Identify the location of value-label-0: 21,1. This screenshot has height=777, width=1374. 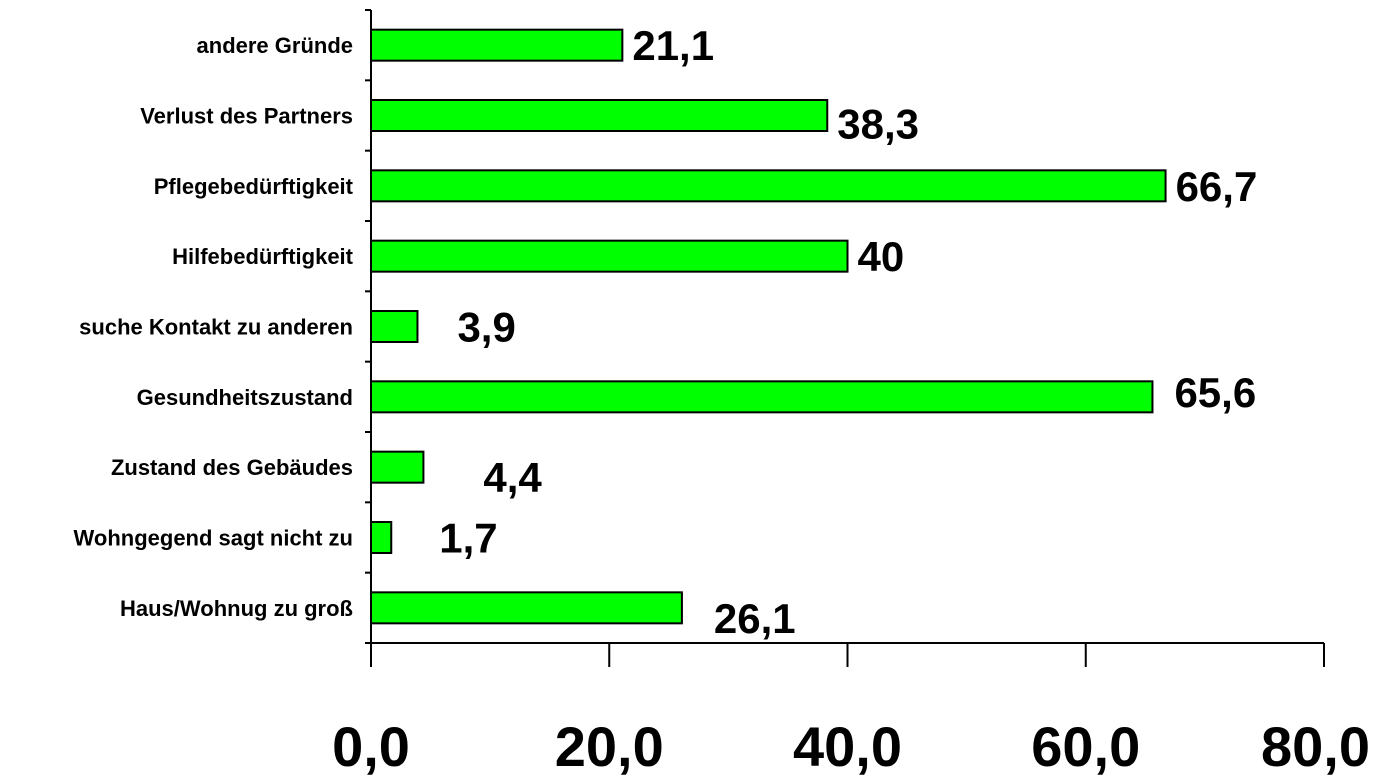
(673, 45).